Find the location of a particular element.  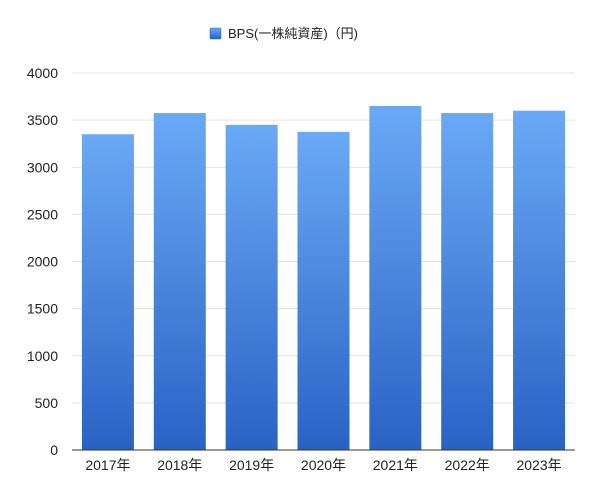

y-tick-label: 4000 is located at coordinates (42, 73).